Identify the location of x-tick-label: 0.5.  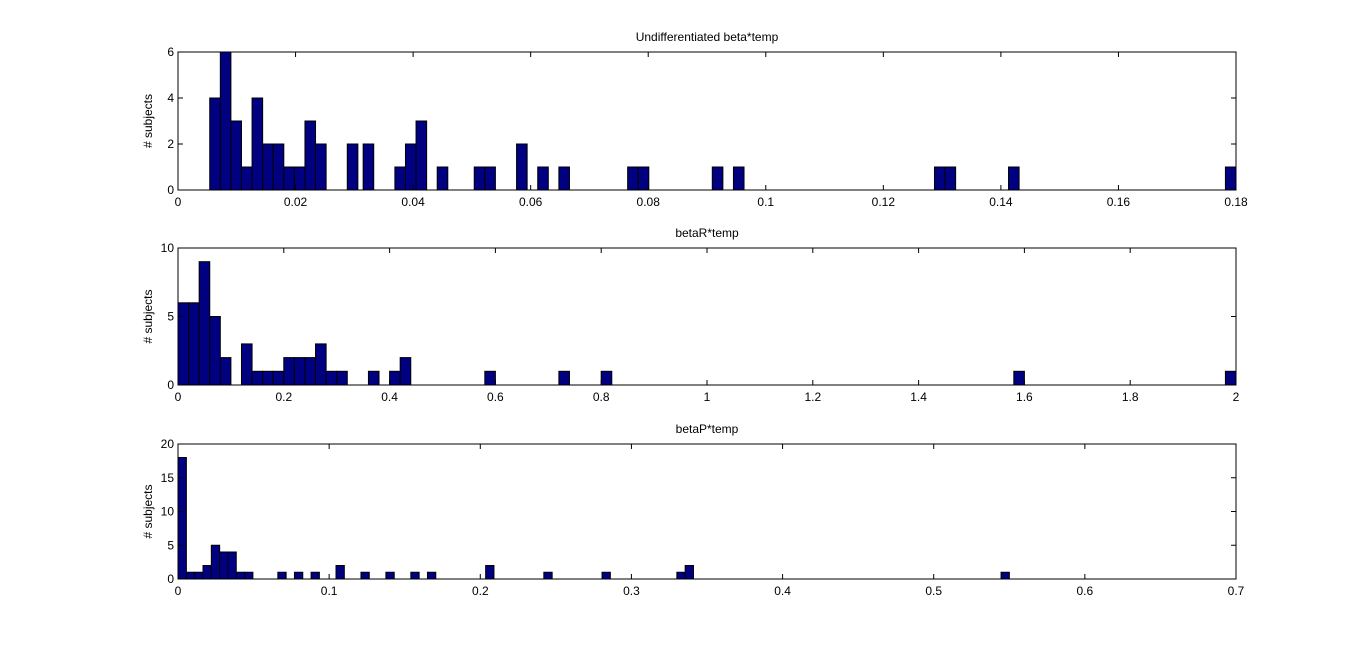
(933, 591).